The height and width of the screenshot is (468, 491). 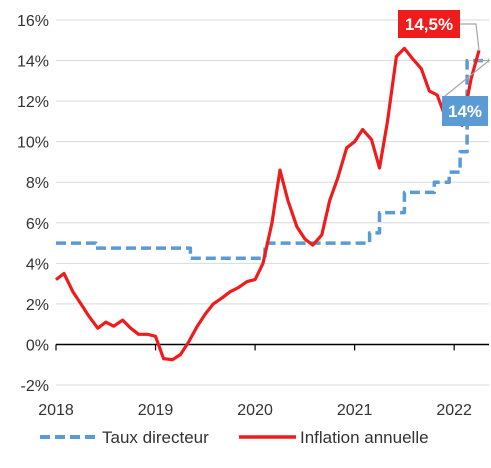 What do you see at coordinates (272, 347) in the screenshot?
I see `x-axis` at bounding box center [272, 347].